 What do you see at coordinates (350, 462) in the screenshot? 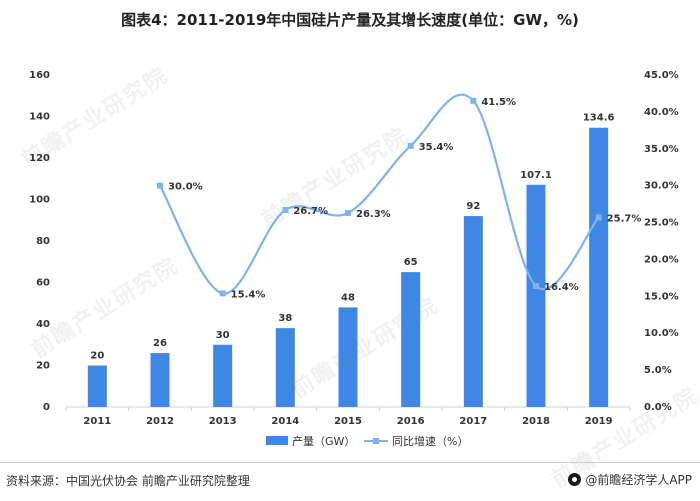
I see `footer-divider` at bounding box center [350, 462].